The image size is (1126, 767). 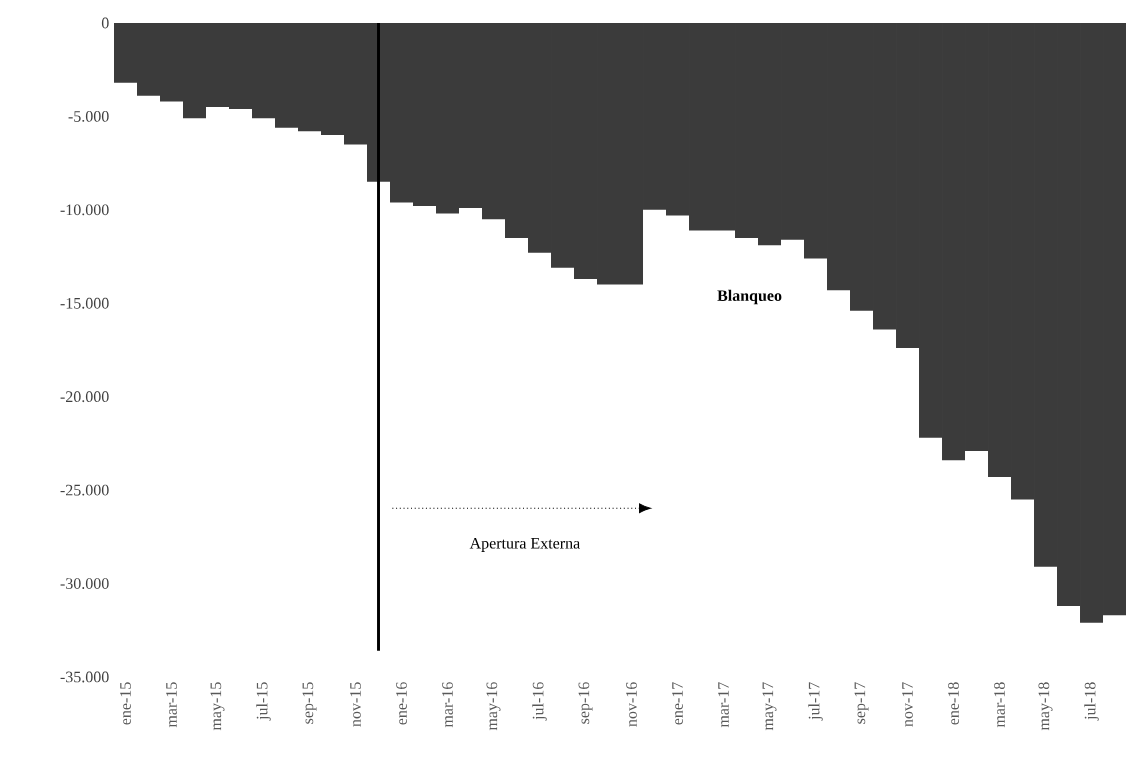 I want to click on y-tick-label: -15.000, so click(x=84, y=303).